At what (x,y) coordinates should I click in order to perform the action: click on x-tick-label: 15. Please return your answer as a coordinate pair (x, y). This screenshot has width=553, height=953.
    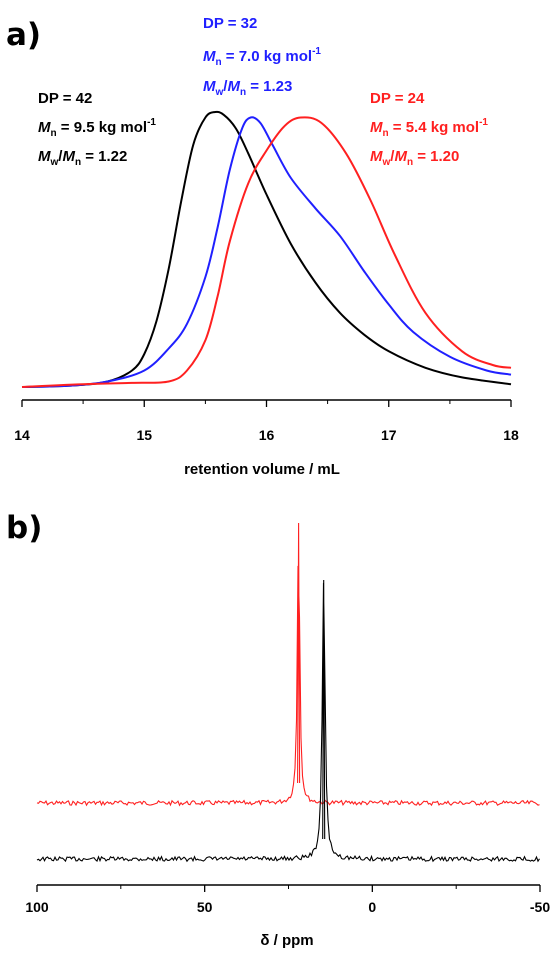
    Looking at the image, I should click on (144, 435).